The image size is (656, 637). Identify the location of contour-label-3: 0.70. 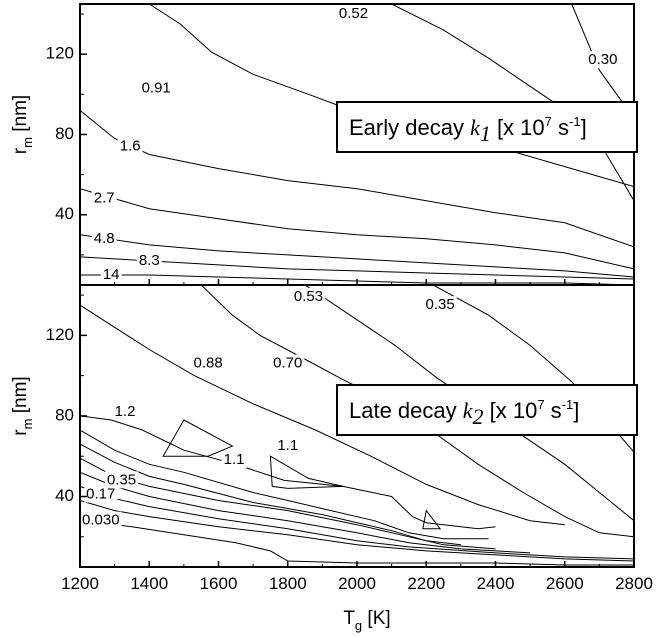
(288, 363).